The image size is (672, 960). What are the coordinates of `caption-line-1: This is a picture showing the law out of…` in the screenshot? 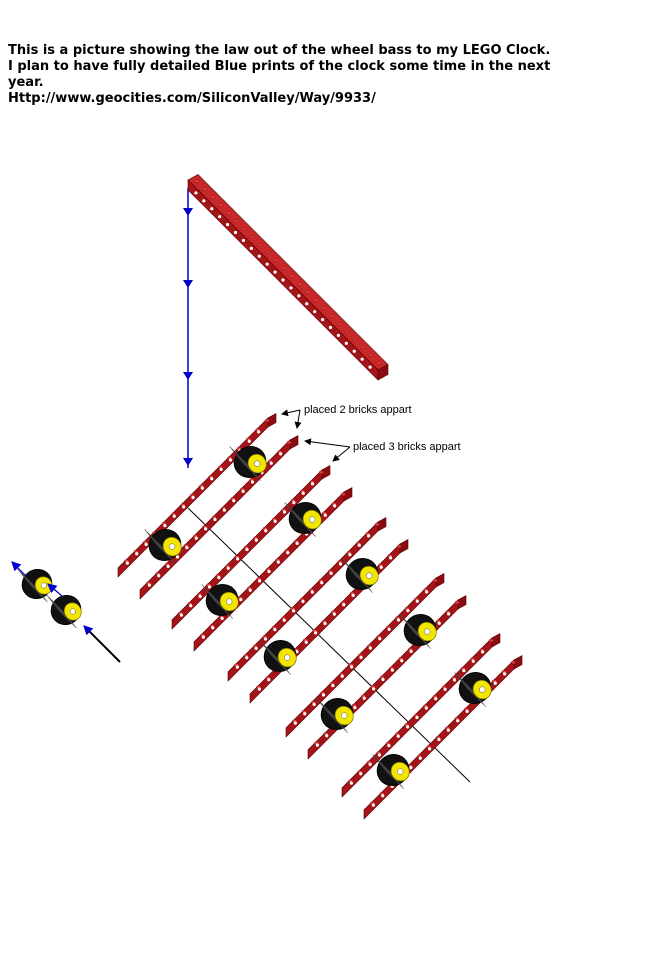 It's located at (279, 50).